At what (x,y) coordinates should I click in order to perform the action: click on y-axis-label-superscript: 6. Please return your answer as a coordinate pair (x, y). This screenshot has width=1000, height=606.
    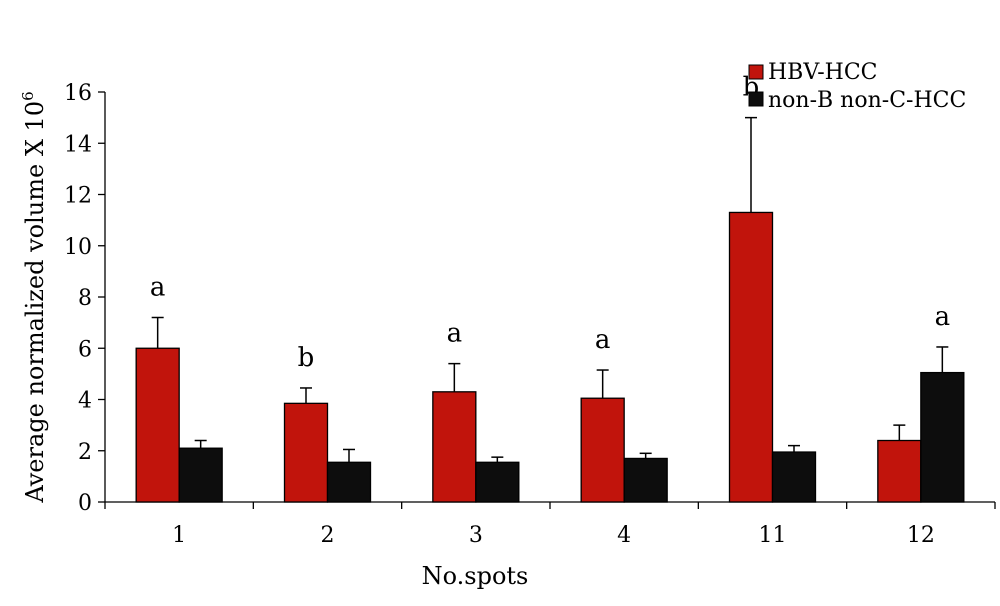
    Looking at the image, I should click on (28, 96).